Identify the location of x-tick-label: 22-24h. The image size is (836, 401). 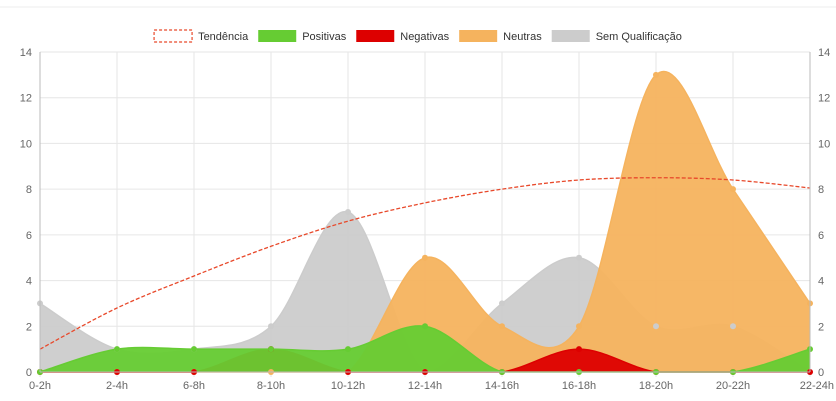
(817, 386).